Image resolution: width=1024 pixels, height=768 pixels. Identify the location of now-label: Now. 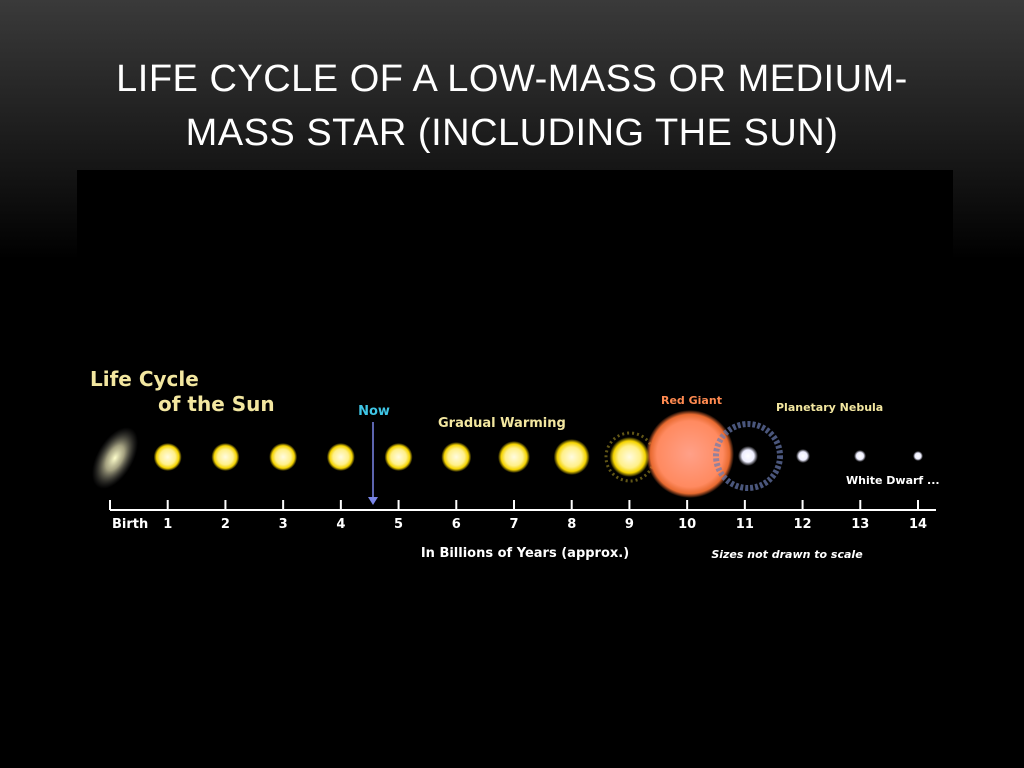
(374, 411).